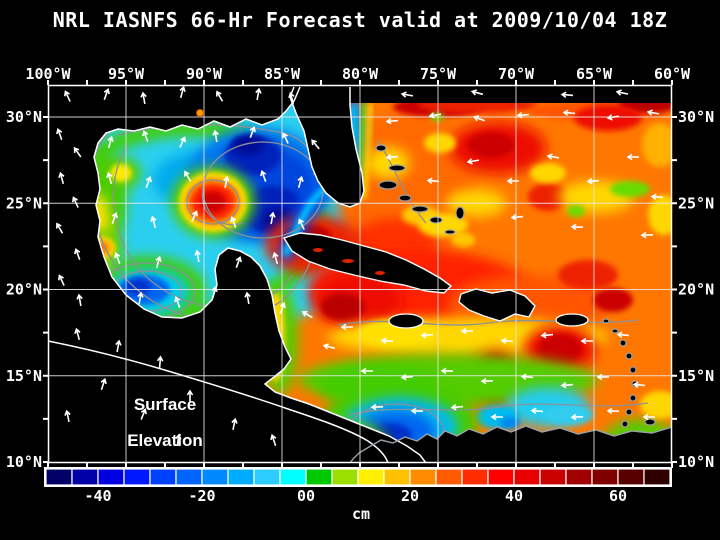  Describe the element at coordinates (165, 440) in the screenshot. I see `annotation-elevation: Elevation` at that location.